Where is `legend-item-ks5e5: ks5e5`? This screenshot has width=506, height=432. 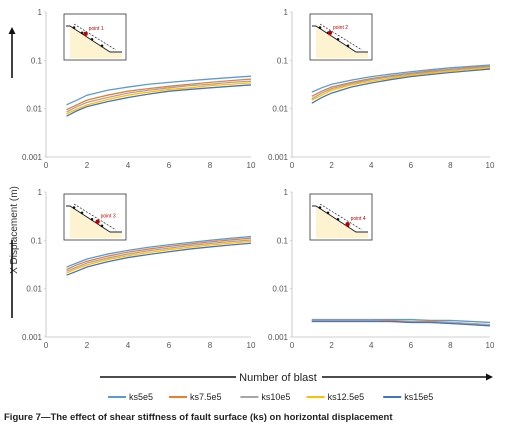 legend-item-ks5e5: ks5e5 is located at coordinates (130, 397).